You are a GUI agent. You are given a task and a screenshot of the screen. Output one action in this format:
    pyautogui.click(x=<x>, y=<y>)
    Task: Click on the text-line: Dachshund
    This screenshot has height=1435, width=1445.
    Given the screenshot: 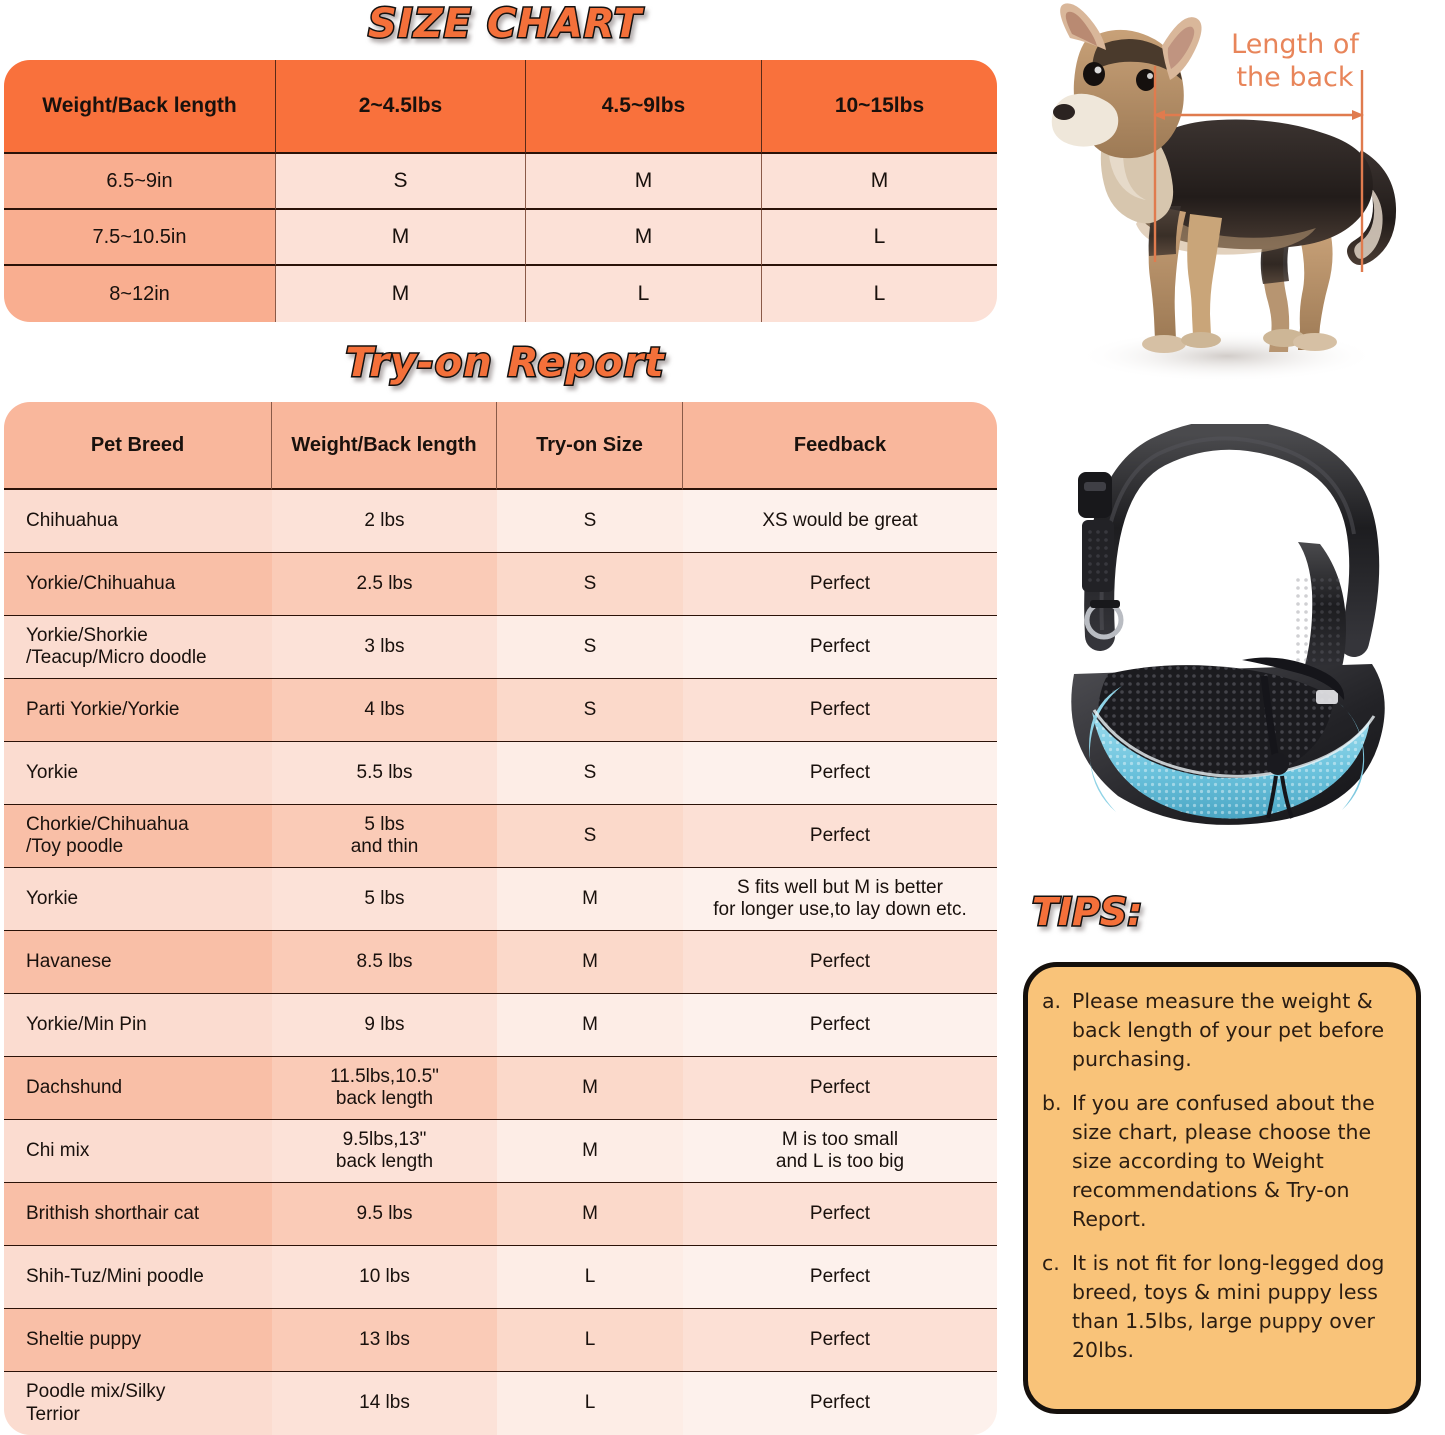 What is the action you would take?
    pyautogui.click(x=74, y=1087)
    